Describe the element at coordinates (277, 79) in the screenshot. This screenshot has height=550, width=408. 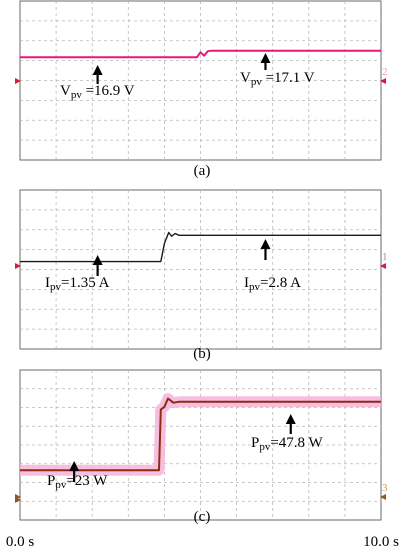
I see `annotation-label: Vpv =17.1 V` at that location.